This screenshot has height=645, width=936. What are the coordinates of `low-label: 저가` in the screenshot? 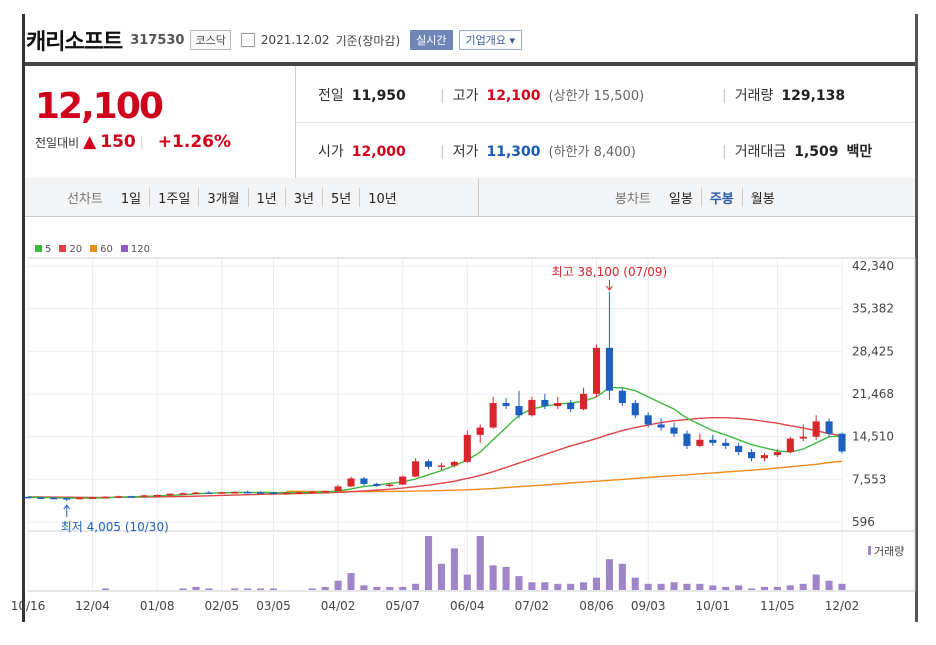 It's located at (465, 152).